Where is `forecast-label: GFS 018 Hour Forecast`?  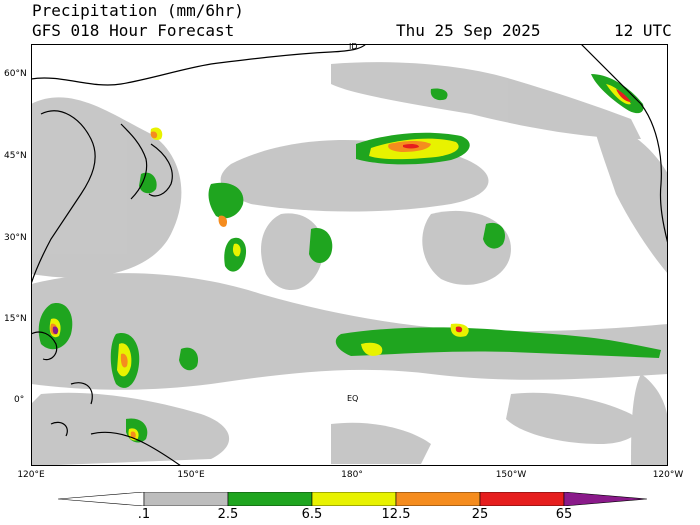
forecast-label: GFS 018 Hour Forecast is located at coordinates (133, 30).